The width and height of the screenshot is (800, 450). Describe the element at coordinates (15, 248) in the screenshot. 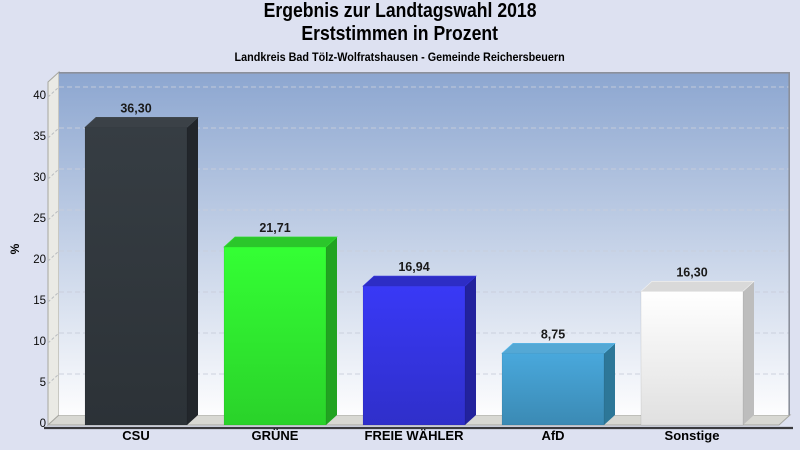

I see `y-axis-title: %` at that location.